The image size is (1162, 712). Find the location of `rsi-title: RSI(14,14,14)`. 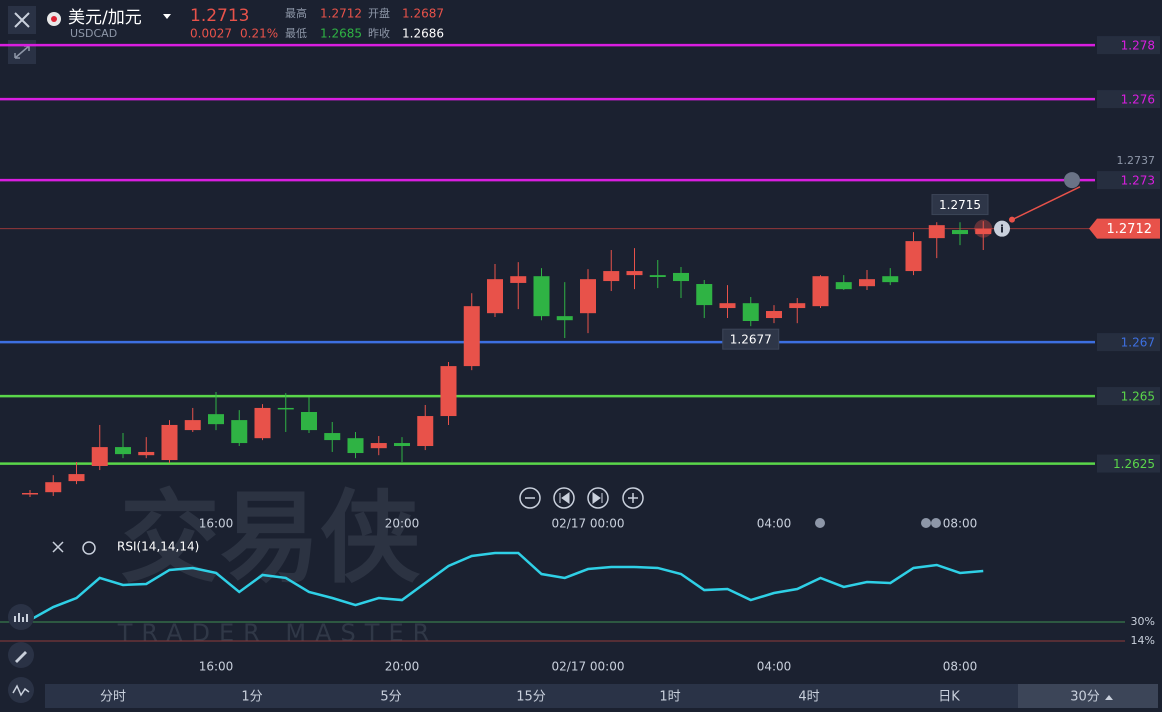

rsi-title: RSI(14,14,14) is located at coordinates (158, 547).